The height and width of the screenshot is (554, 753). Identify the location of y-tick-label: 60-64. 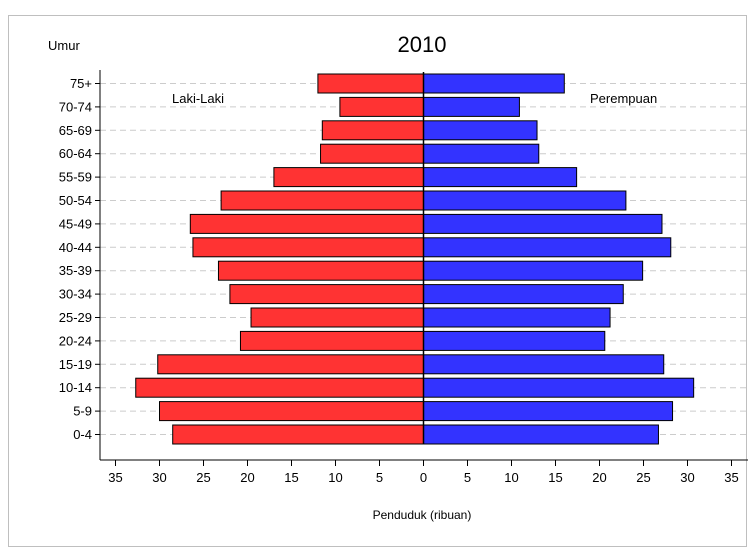
(75, 153).